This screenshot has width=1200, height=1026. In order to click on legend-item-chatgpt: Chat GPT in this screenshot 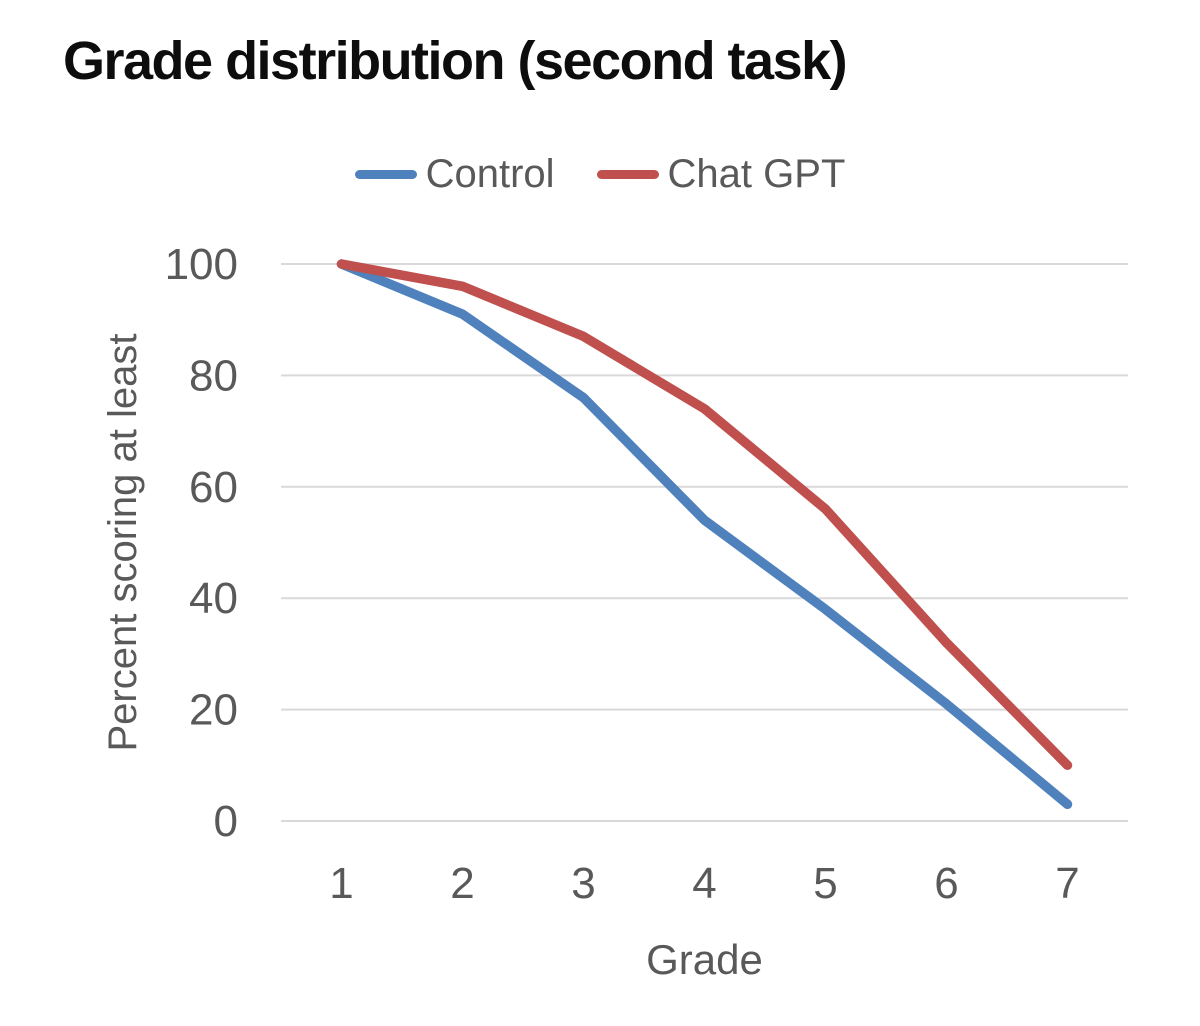, I will do `click(721, 174)`.